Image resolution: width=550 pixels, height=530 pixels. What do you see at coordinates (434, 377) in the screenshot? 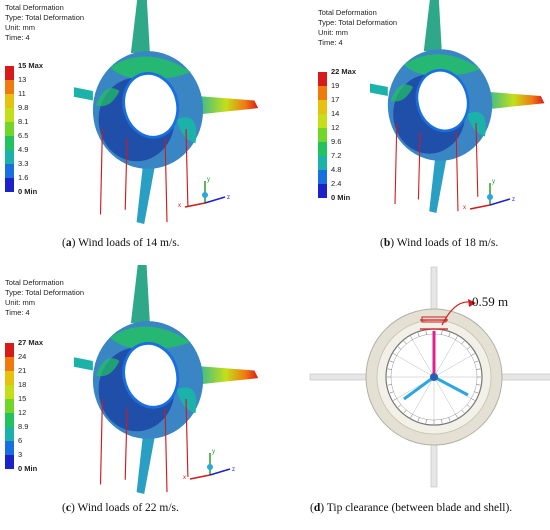
I see `hub` at bounding box center [434, 377].